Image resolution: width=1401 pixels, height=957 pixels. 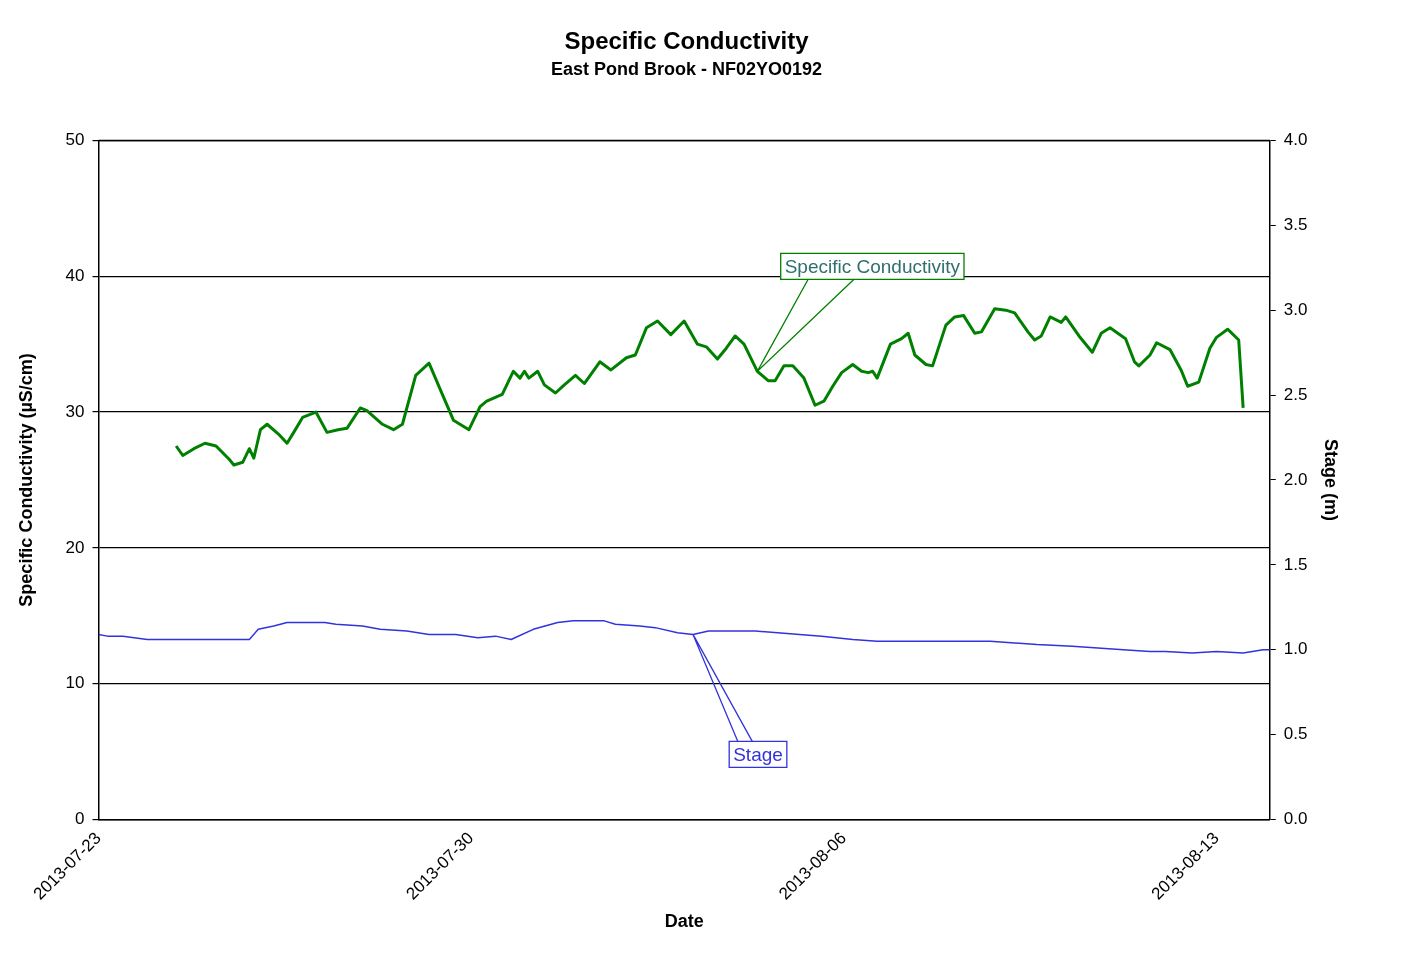 I want to click on y-axis-title: Specific Conductivity (µS/cm), so click(x=25, y=480).